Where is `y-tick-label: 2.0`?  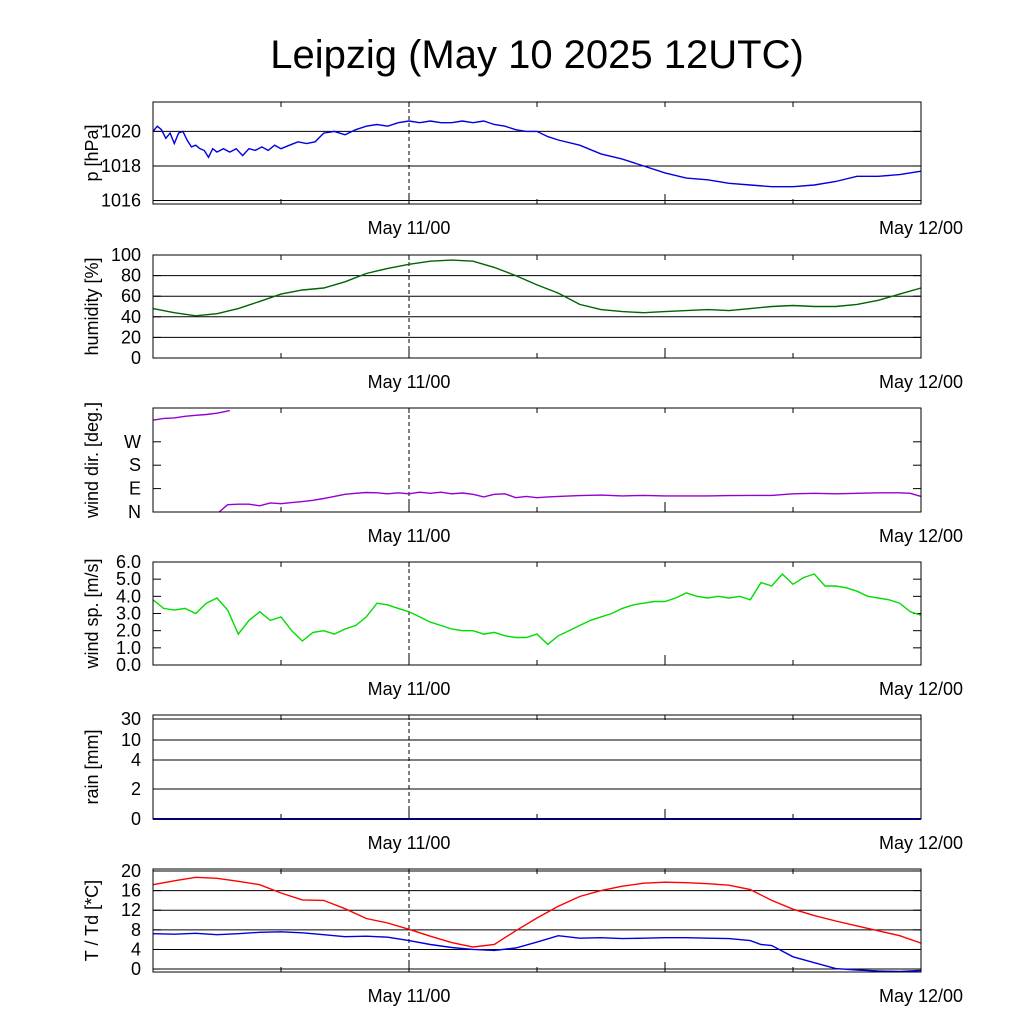 y-tick-label: 2.0 is located at coordinates (128, 631).